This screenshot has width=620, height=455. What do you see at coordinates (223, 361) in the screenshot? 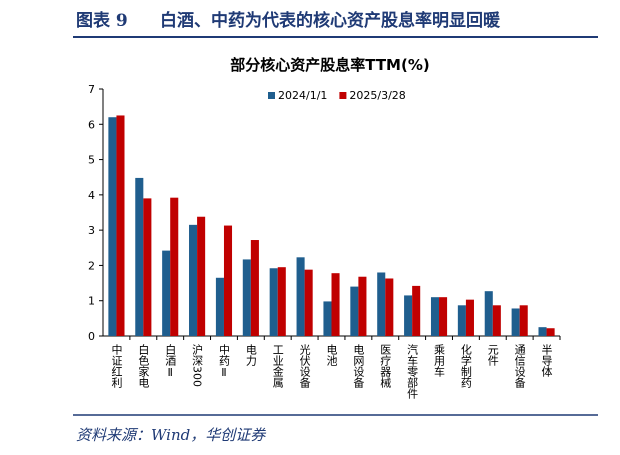
I see `x-tick-label: 中药Ⅱ` at bounding box center [223, 361].